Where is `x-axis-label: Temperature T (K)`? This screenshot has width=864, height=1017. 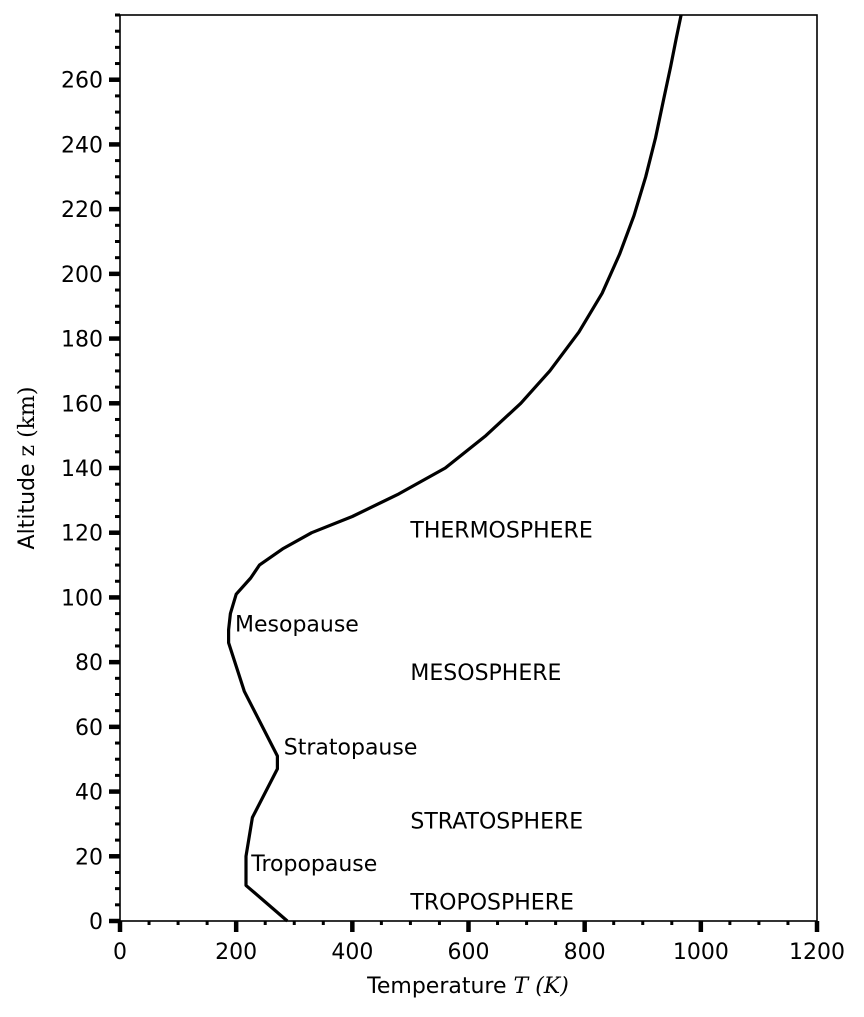
x-axis-label: Temperature T (K) is located at coordinates (467, 986).